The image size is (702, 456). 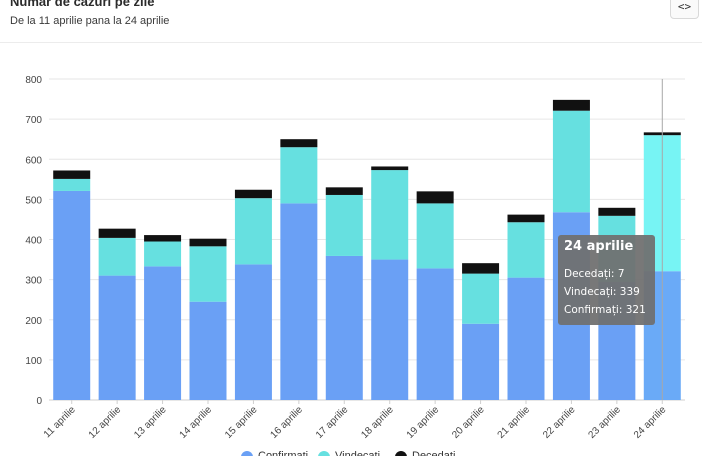 What do you see at coordinates (621, 274) in the screenshot?
I see `tooltip-value: 7` at bounding box center [621, 274].